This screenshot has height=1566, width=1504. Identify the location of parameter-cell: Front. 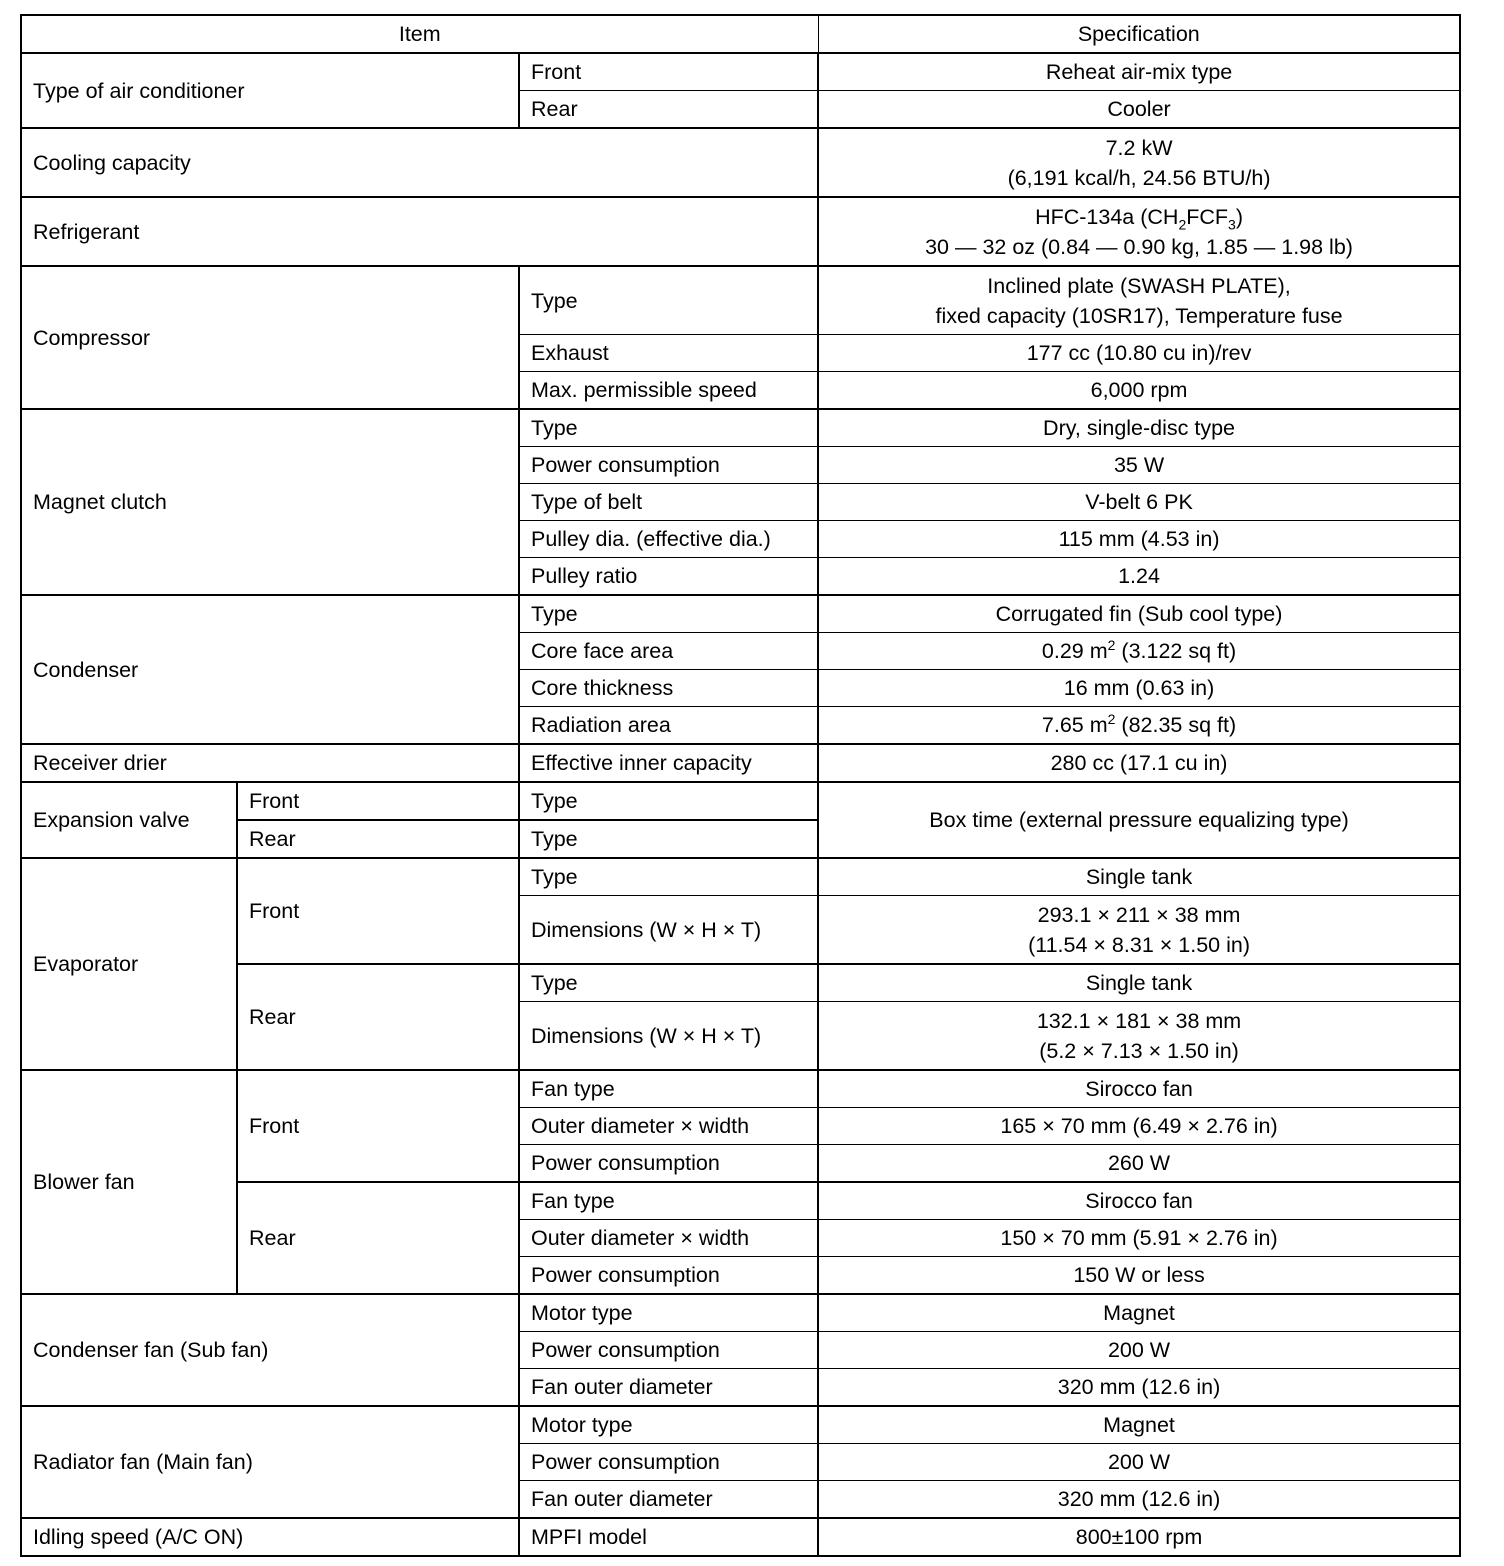
(669, 71).